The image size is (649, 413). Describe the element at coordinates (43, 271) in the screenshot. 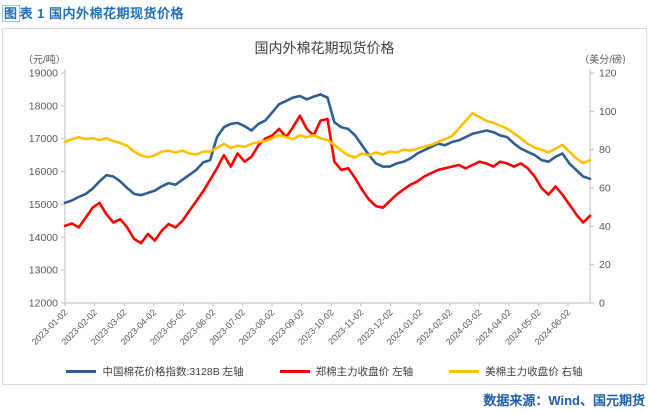

I see `left-axis-tick-label: 13000` at that location.